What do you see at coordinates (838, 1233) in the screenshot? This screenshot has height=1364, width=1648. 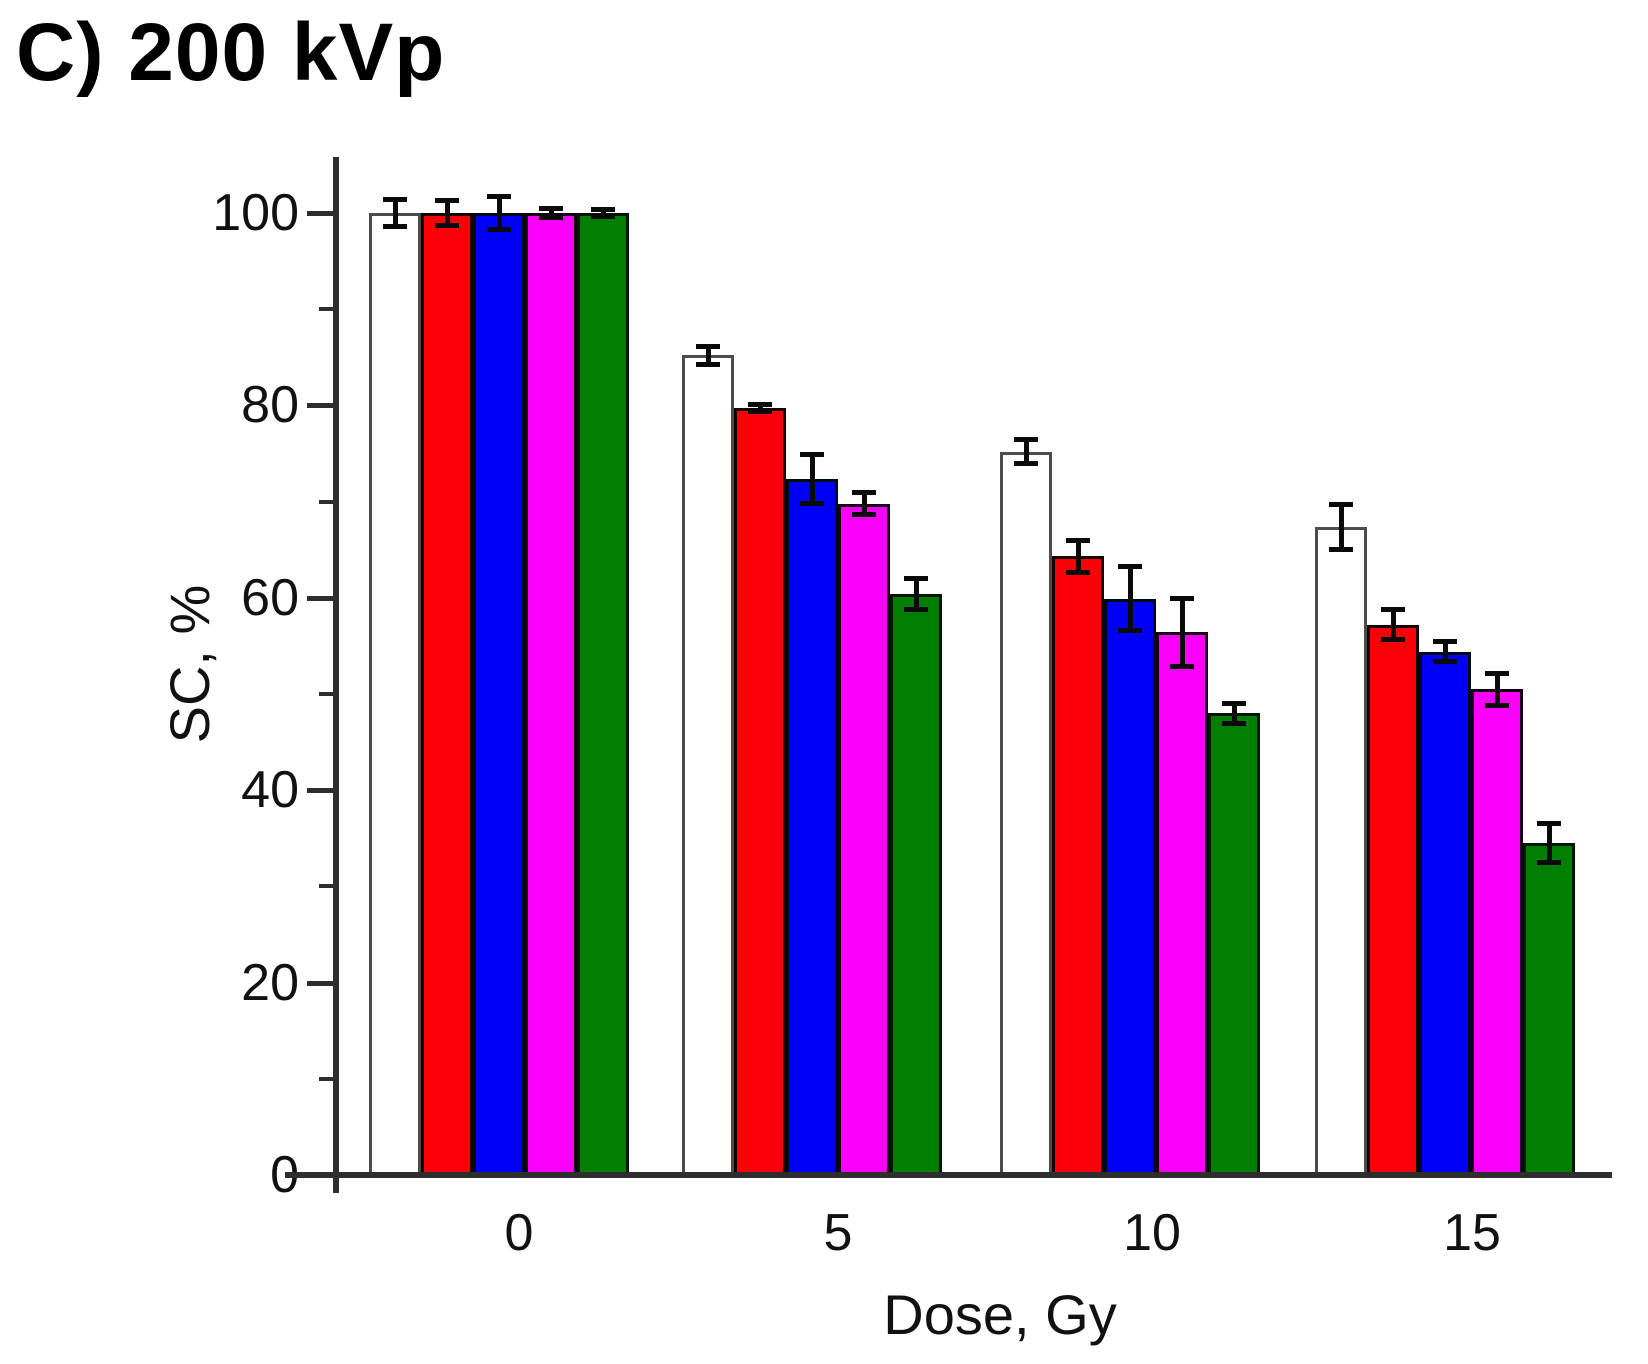 I see `x-tick-label: 5` at bounding box center [838, 1233].